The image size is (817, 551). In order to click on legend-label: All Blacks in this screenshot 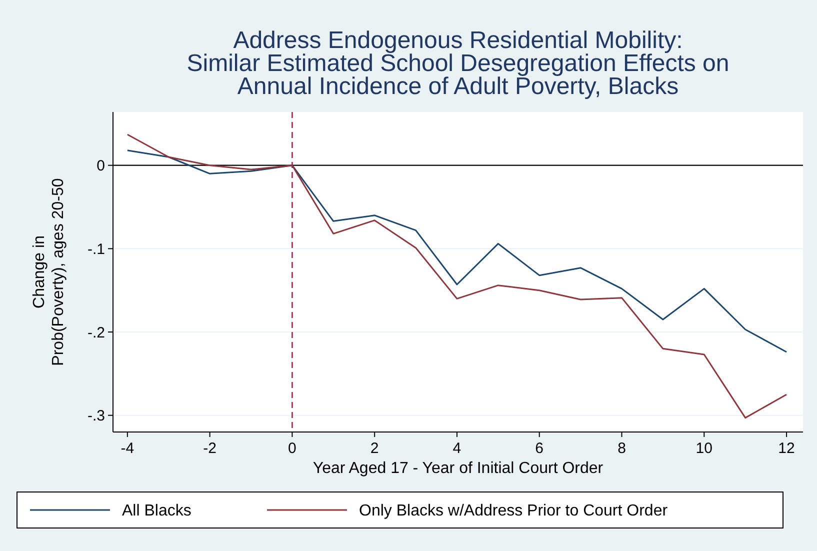, I will do `click(157, 511)`.